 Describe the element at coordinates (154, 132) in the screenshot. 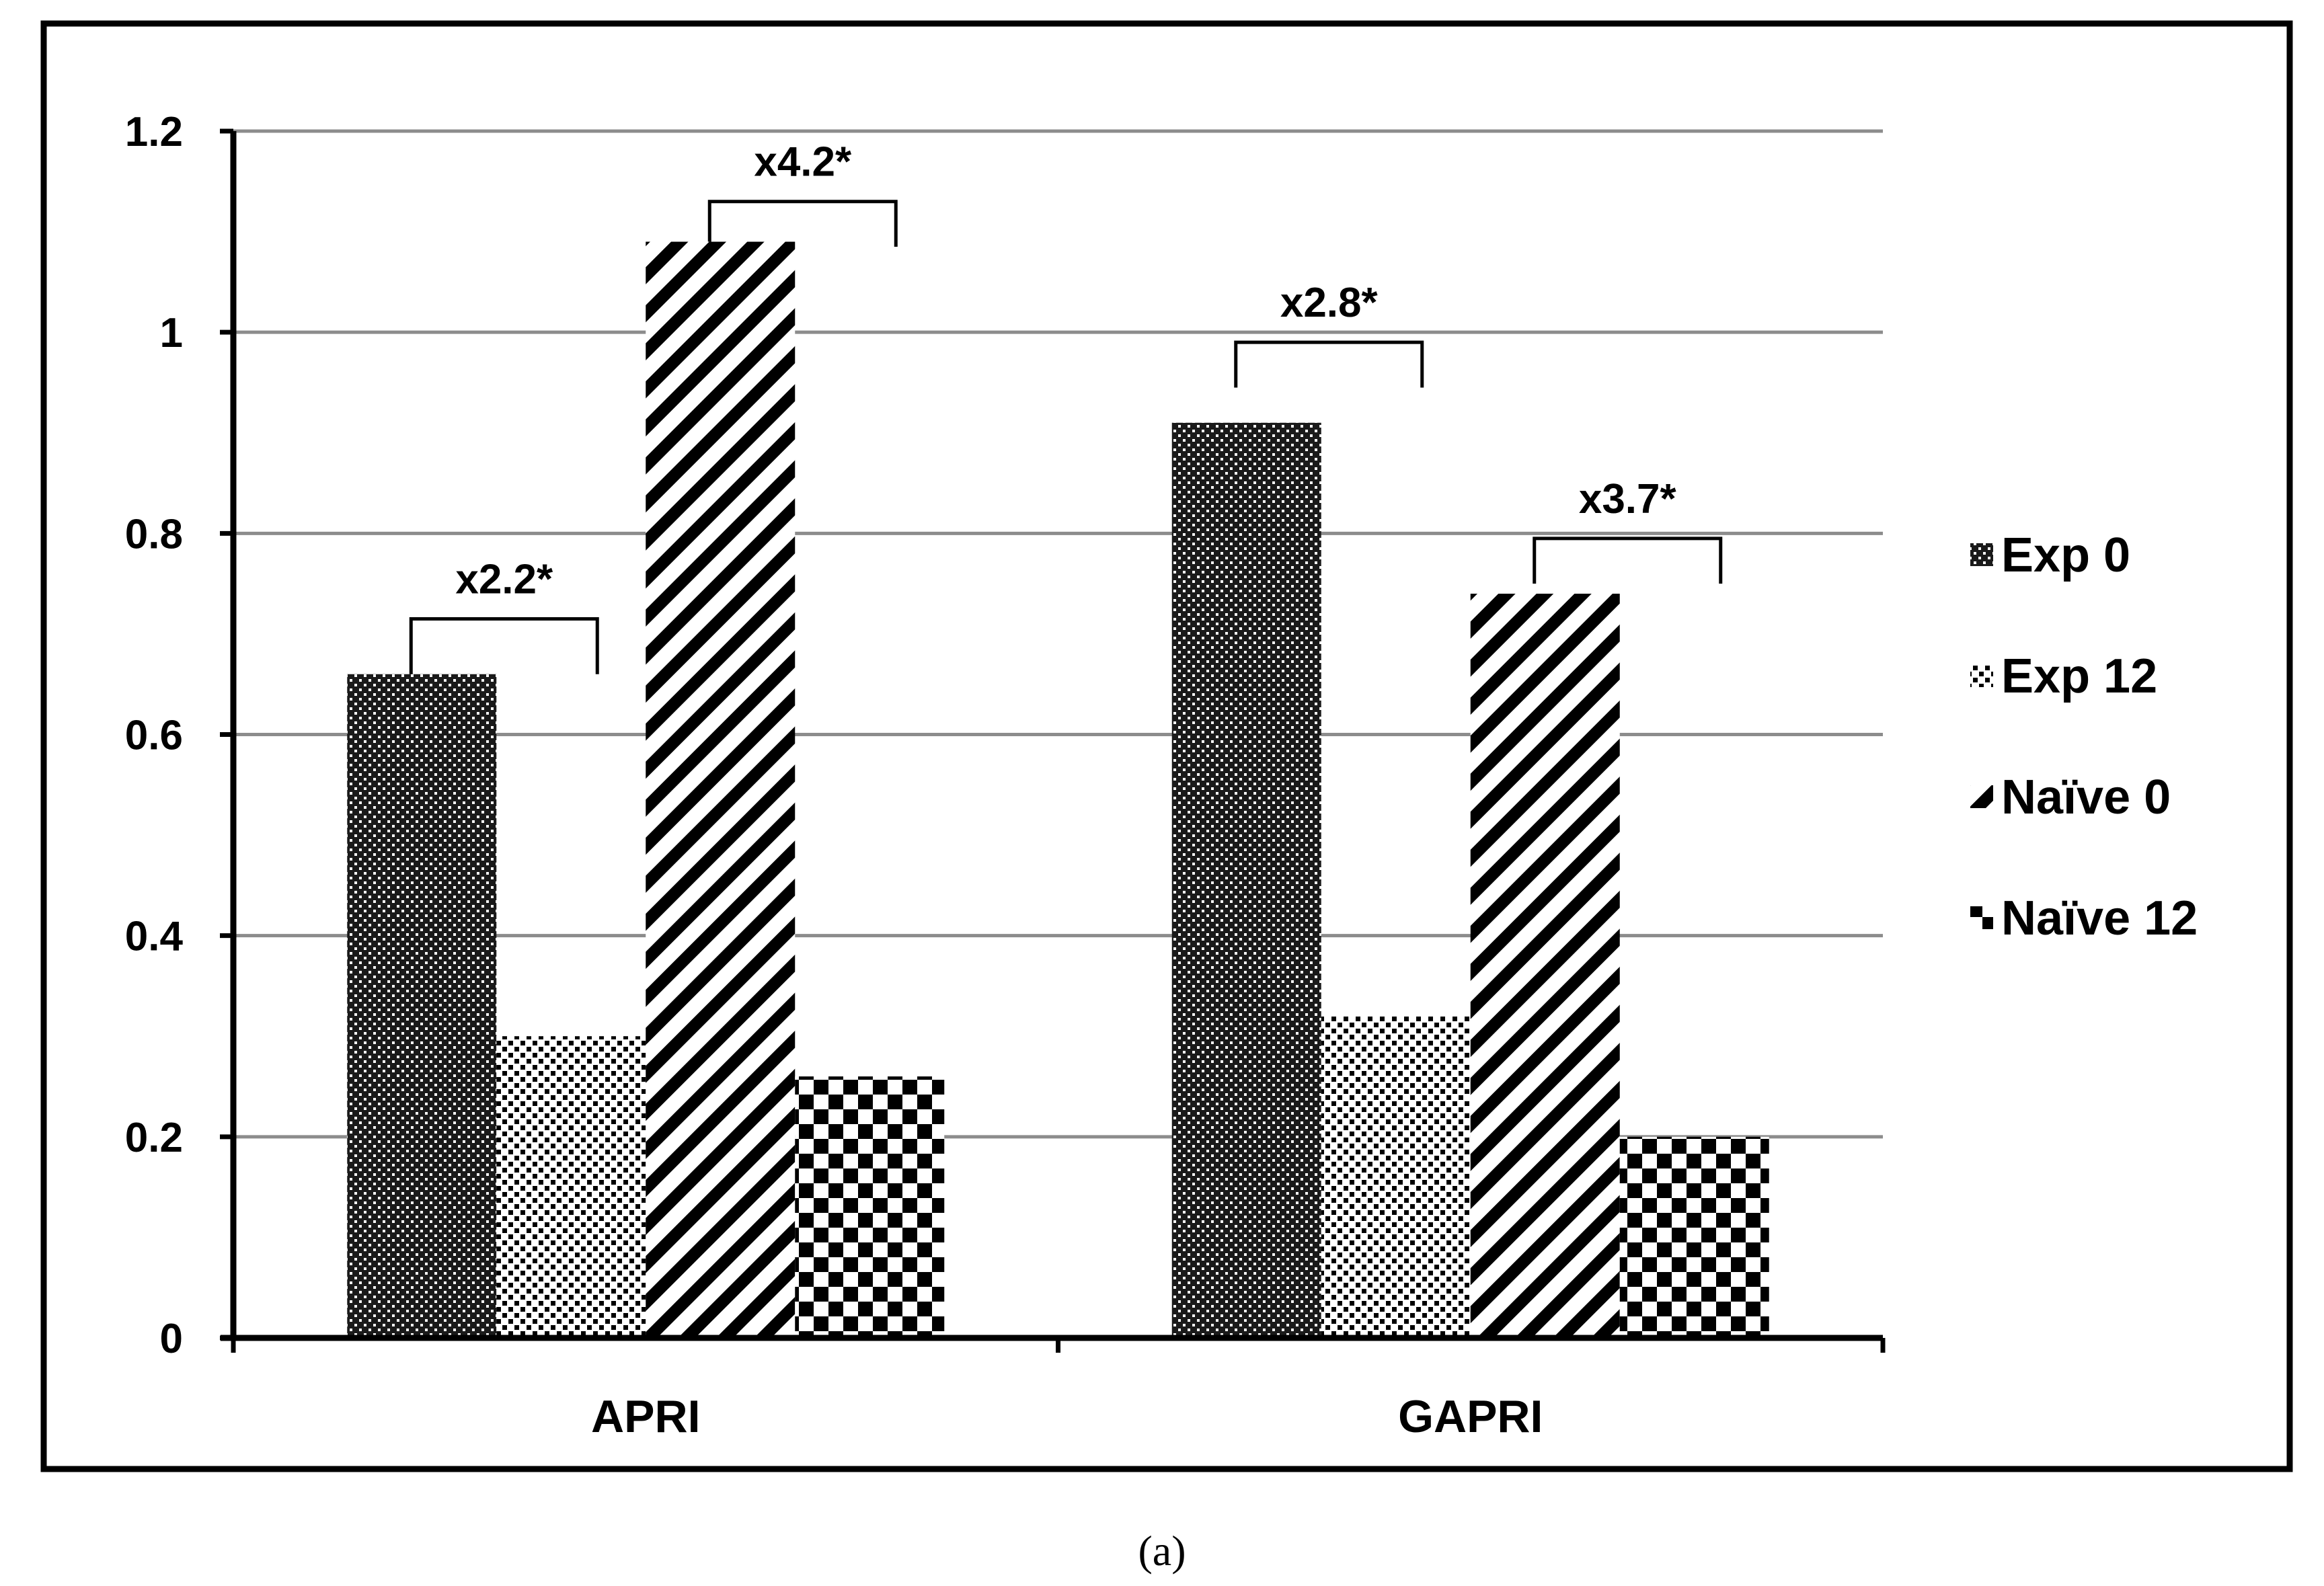

I see `y-tick-label: 1.2` at that location.